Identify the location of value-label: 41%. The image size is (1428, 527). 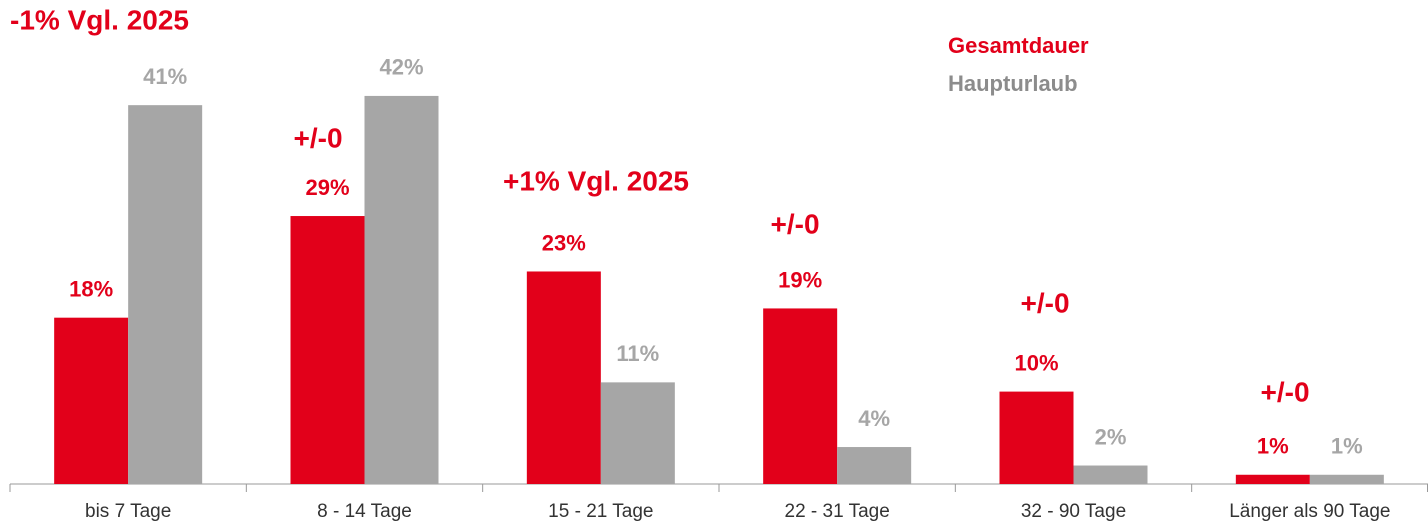
(165, 76).